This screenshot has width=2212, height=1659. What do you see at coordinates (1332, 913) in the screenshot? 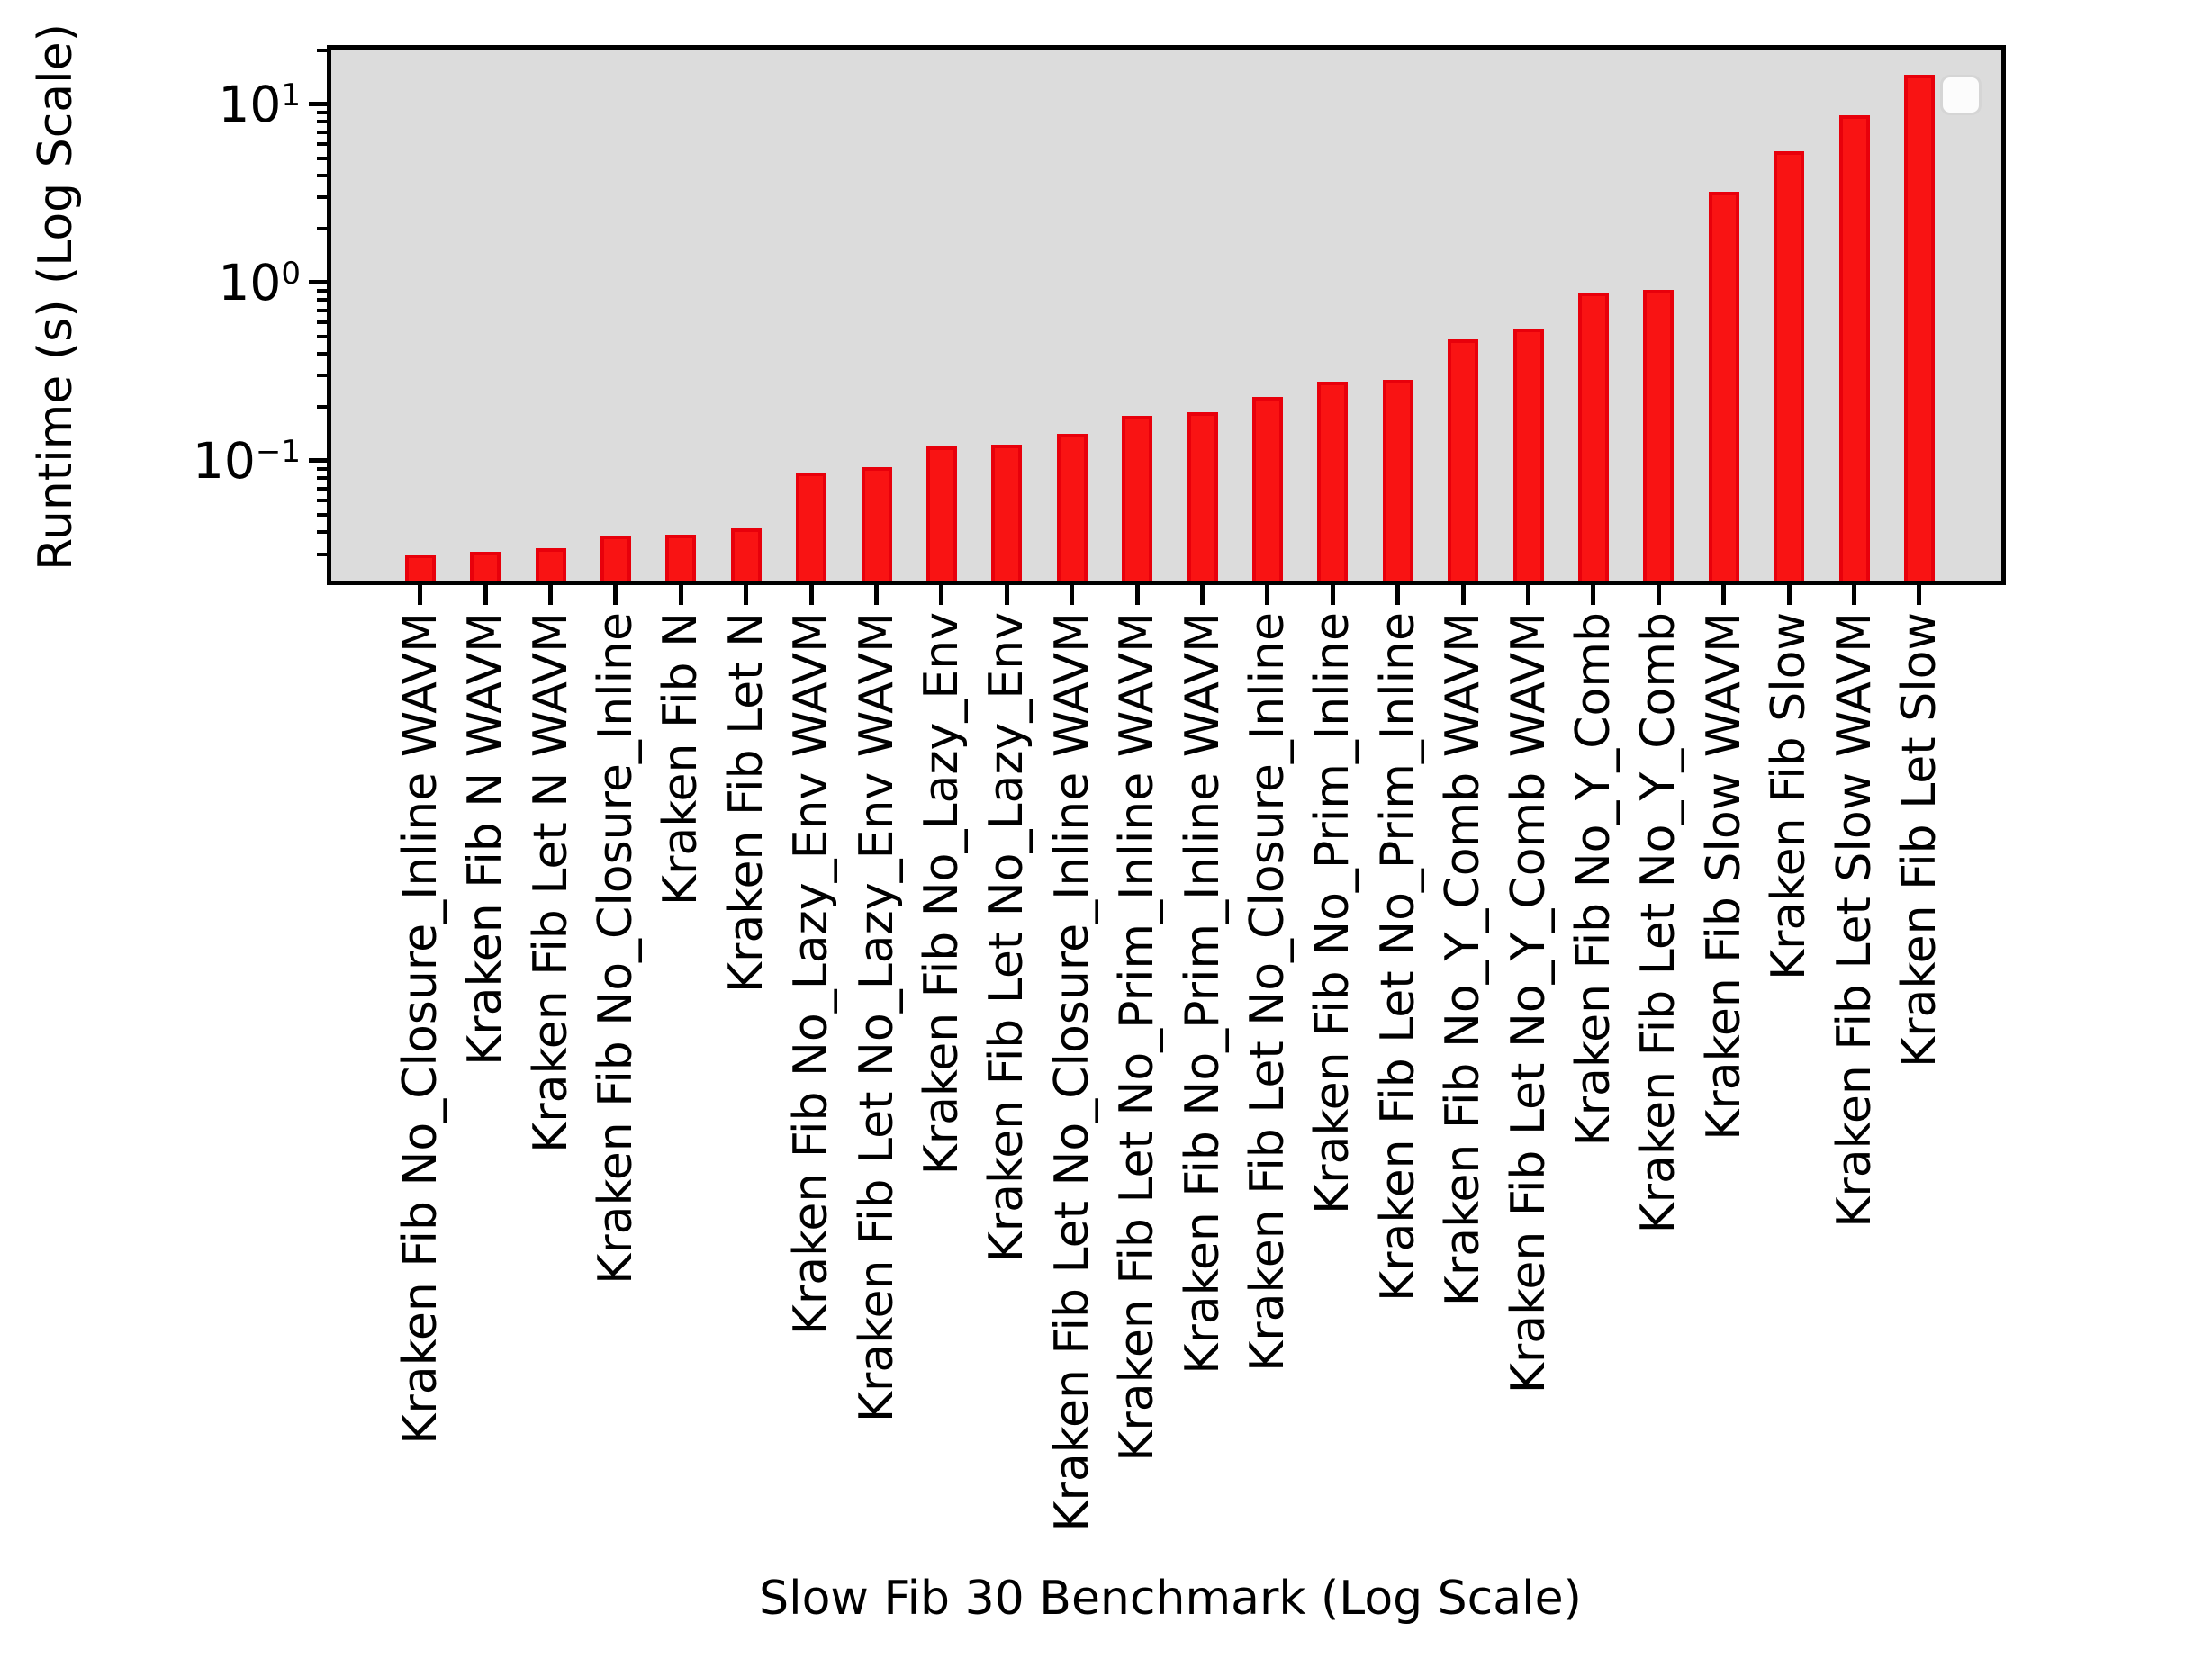
I see `x-tick-label: Kraken Fib No_Prim_Inline` at bounding box center [1332, 913].